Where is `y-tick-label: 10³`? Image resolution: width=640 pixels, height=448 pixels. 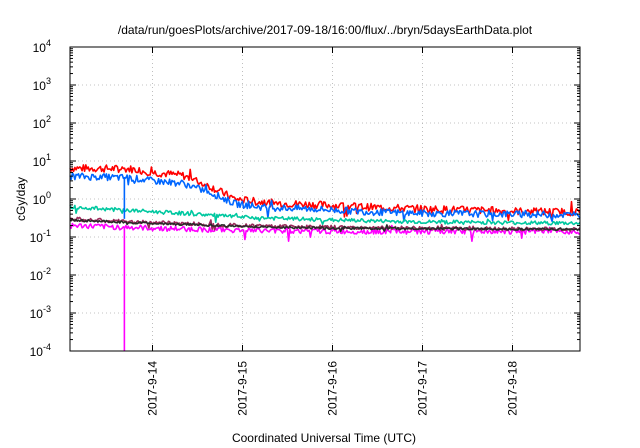 y-tick-label: 10³ is located at coordinates (42, 84).